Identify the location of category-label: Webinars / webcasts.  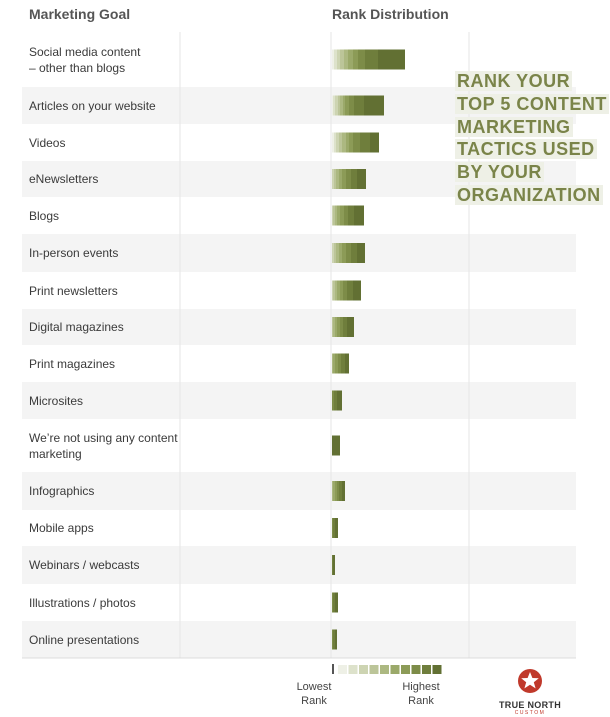
(104, 565).